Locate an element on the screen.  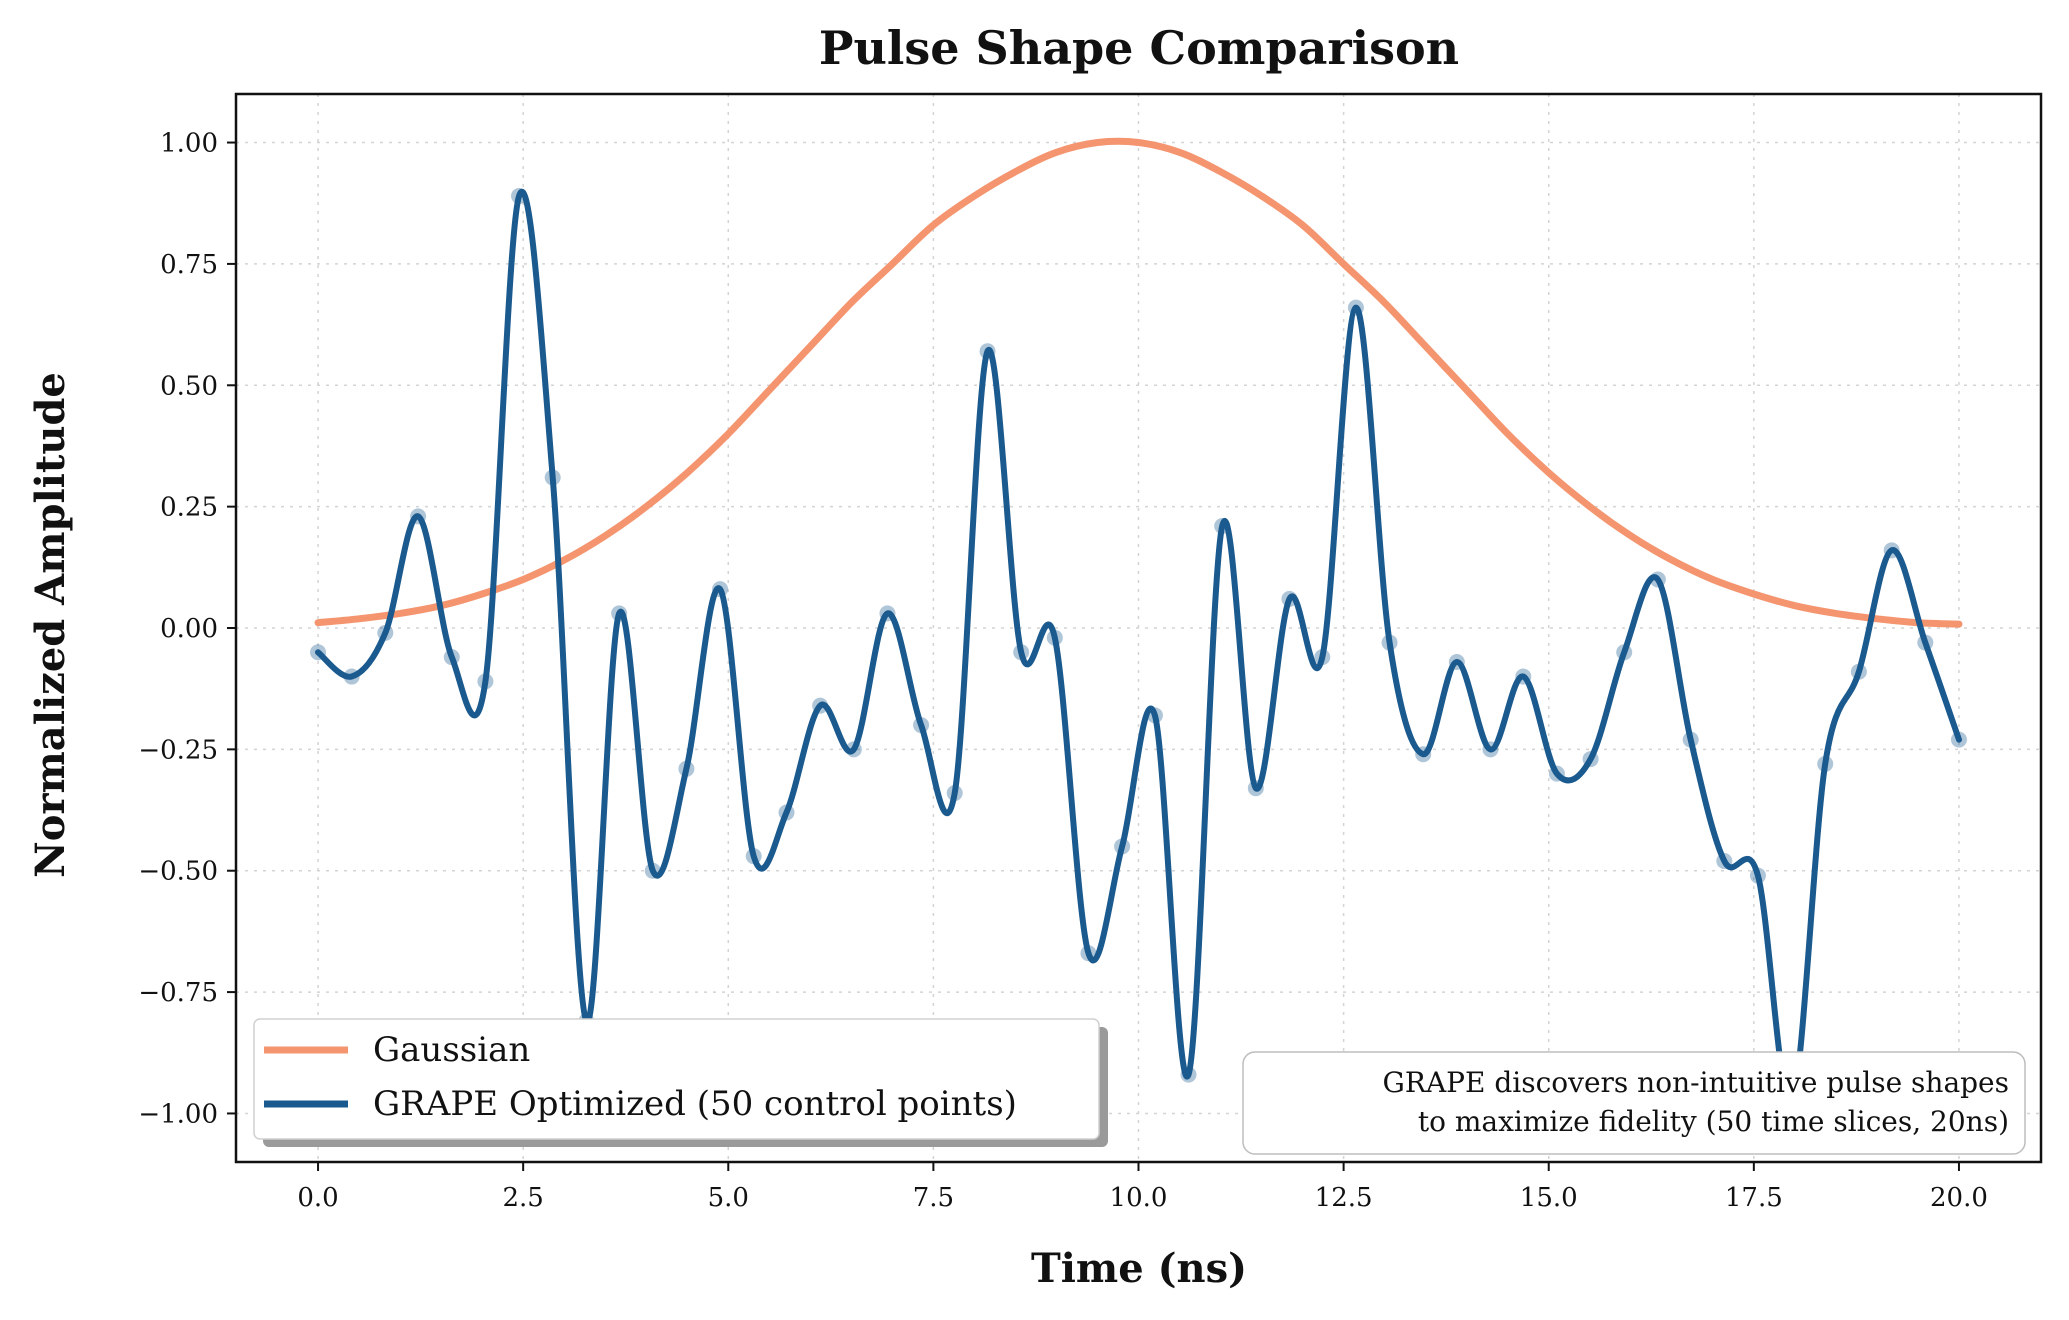
annotation-box is located at coordinates (1634, 1103).